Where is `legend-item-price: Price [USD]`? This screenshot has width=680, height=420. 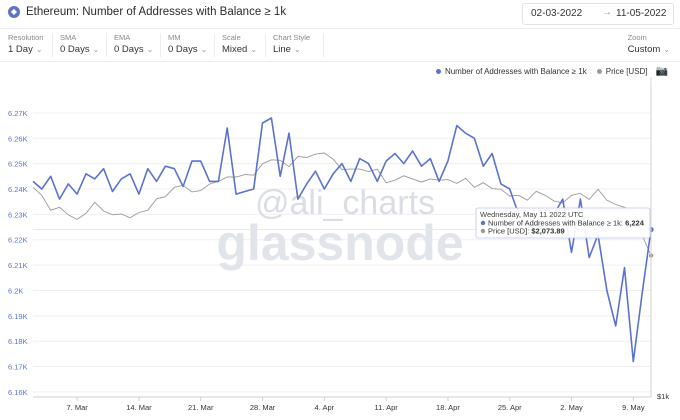 legend-item-price: Price [USD] is located at coordinates (622, 71).